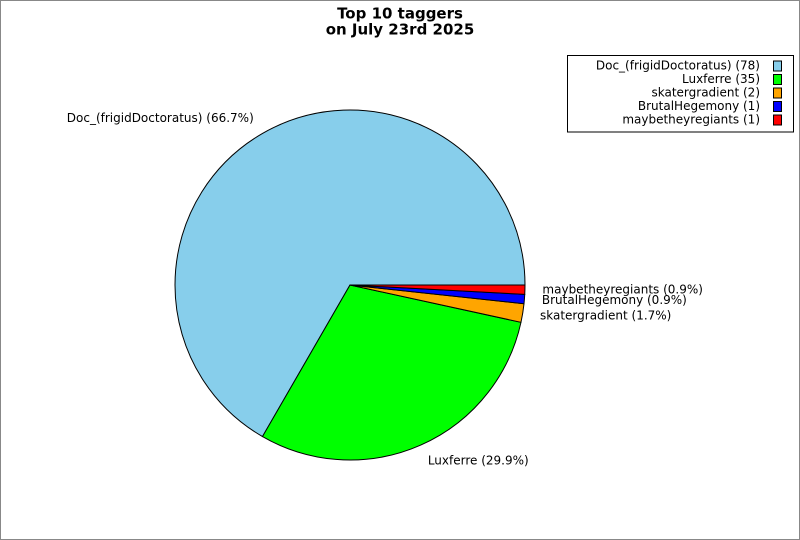  What do you see at coordinates (721, 79) in the screenshot?
I see `legend-label: Luxferre (35)` at bounding box center [721, 79].